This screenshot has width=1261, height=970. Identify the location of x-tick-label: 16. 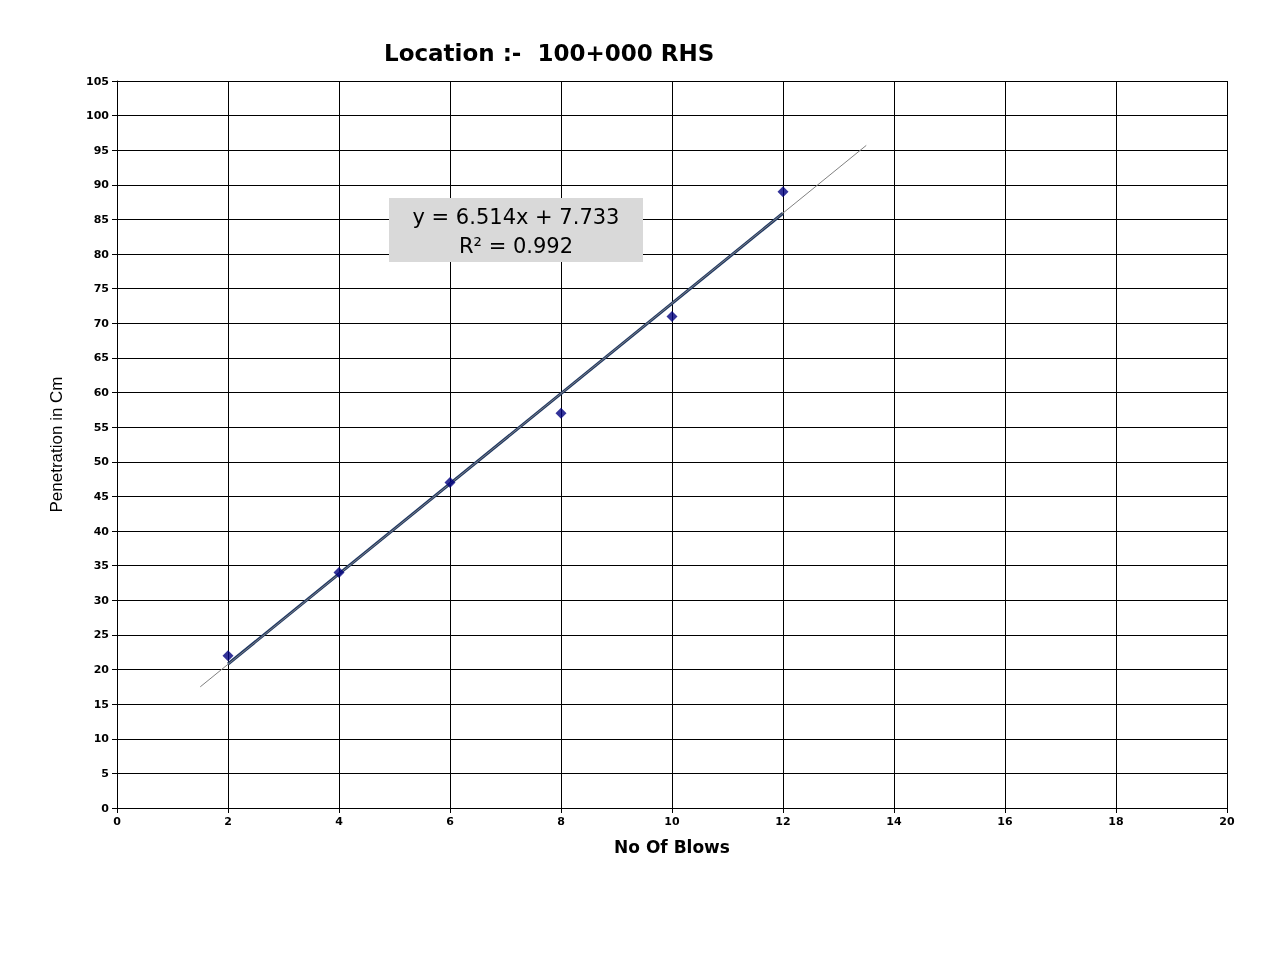
(1005, 821).